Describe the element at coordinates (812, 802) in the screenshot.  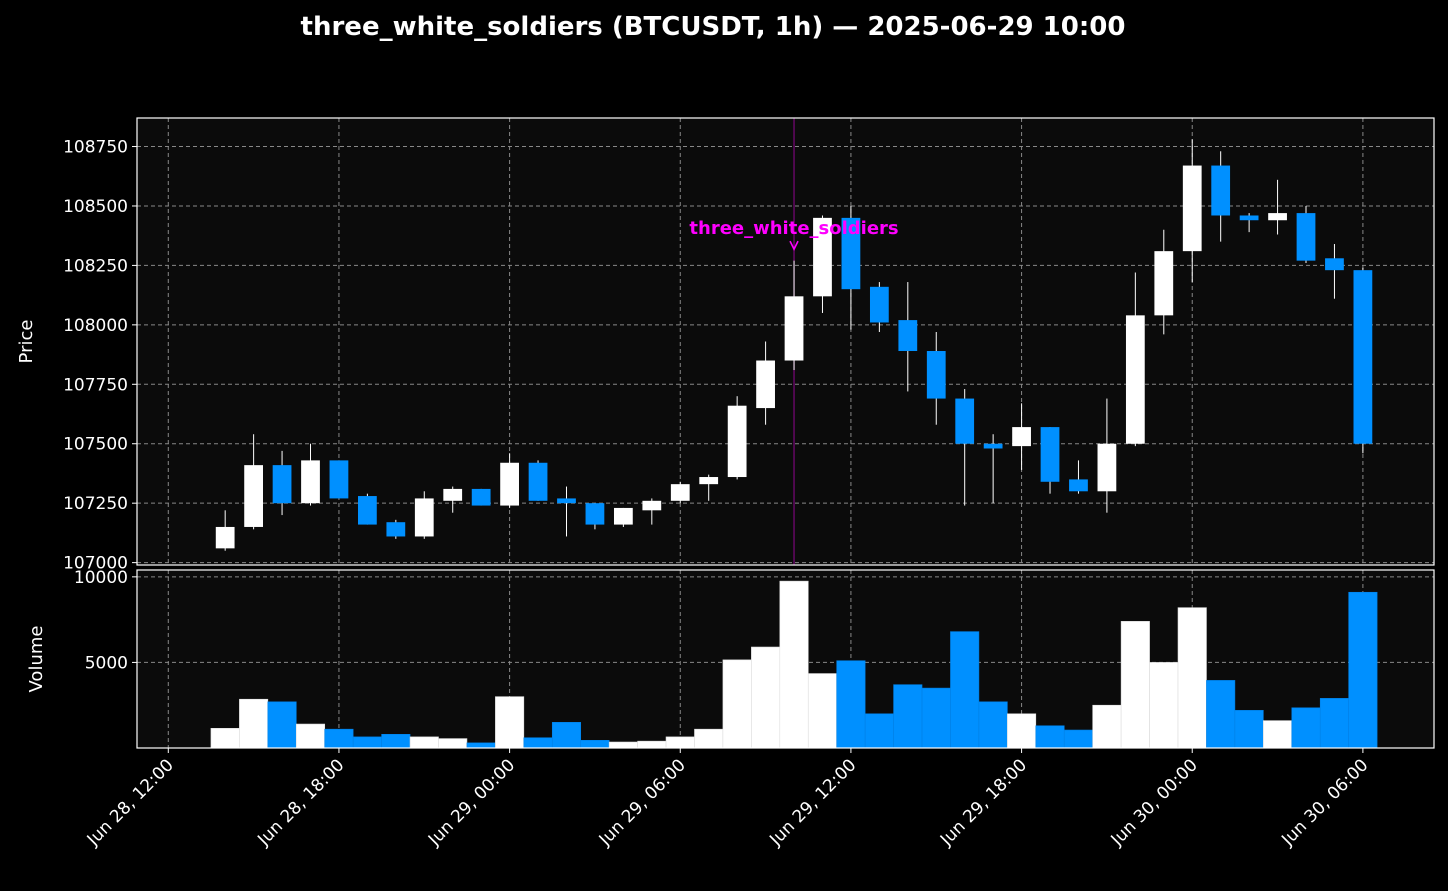
I see `x-tick-label: Jun 29, 12:00` at that location.